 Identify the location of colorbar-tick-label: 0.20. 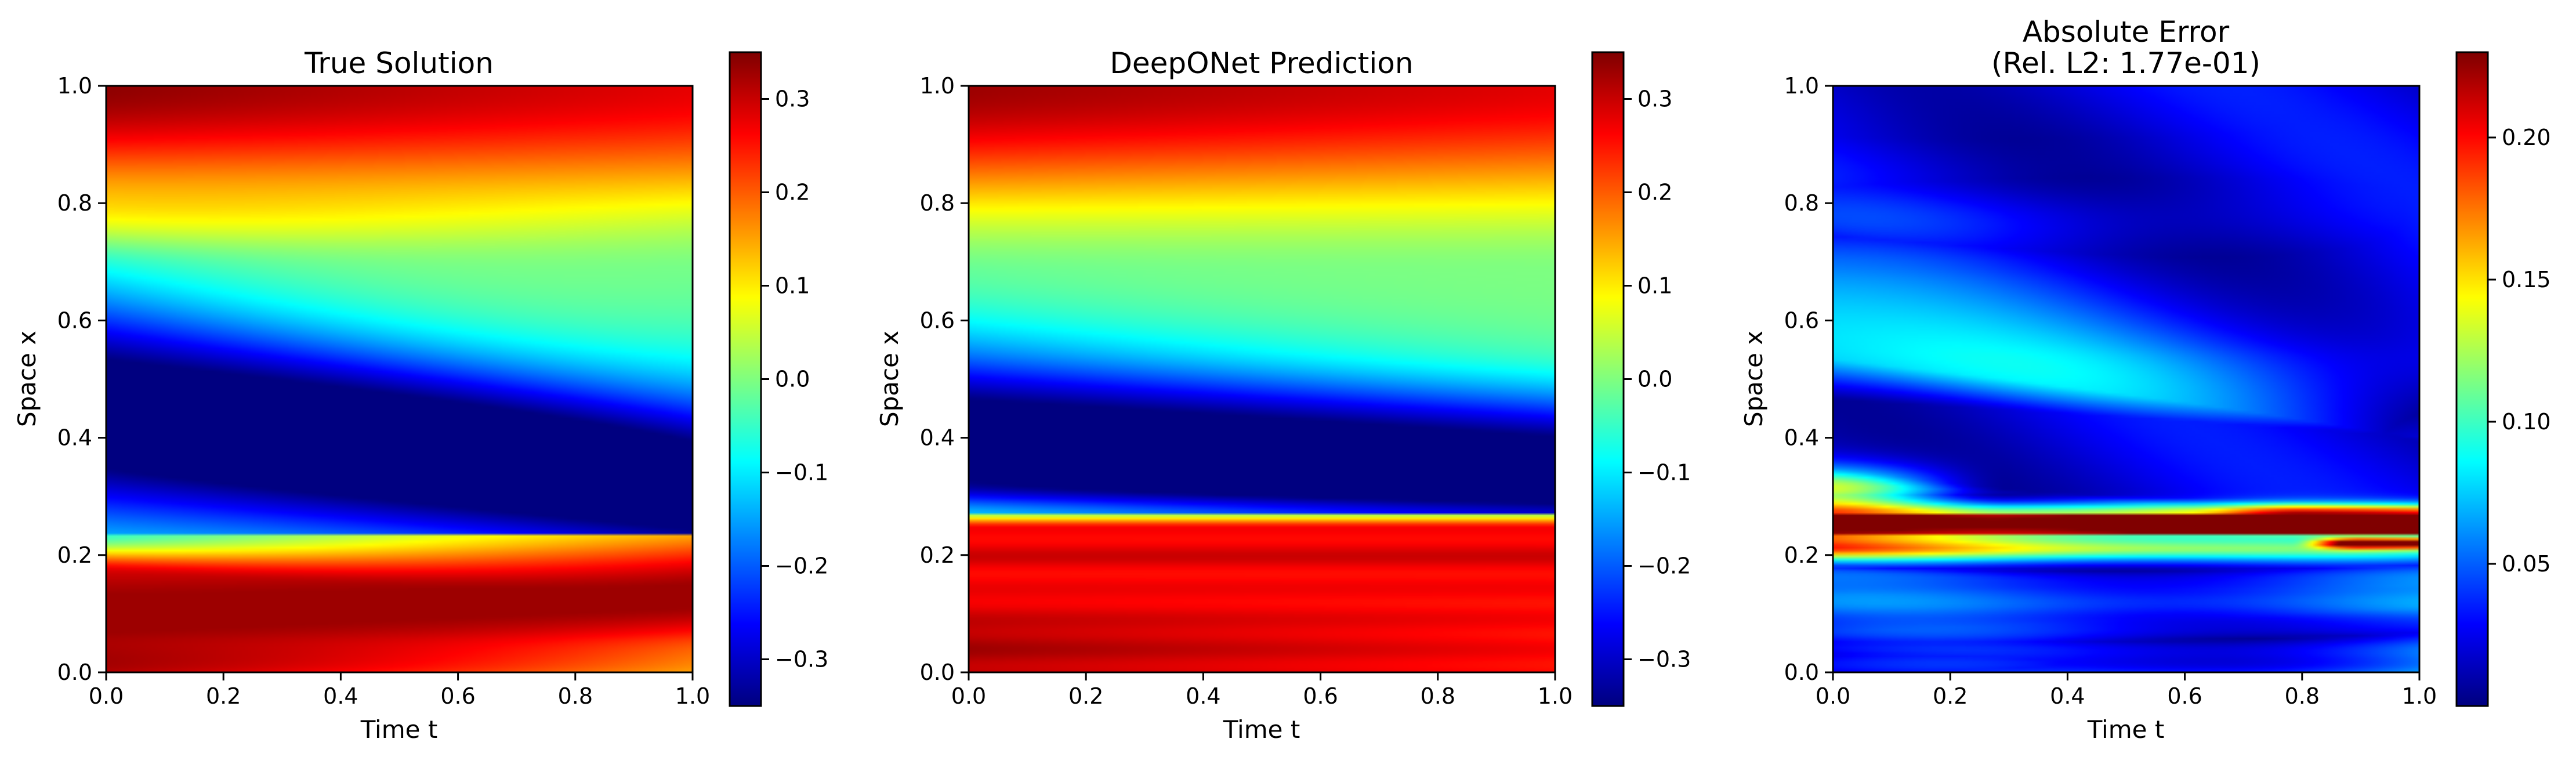
(2527, 137).